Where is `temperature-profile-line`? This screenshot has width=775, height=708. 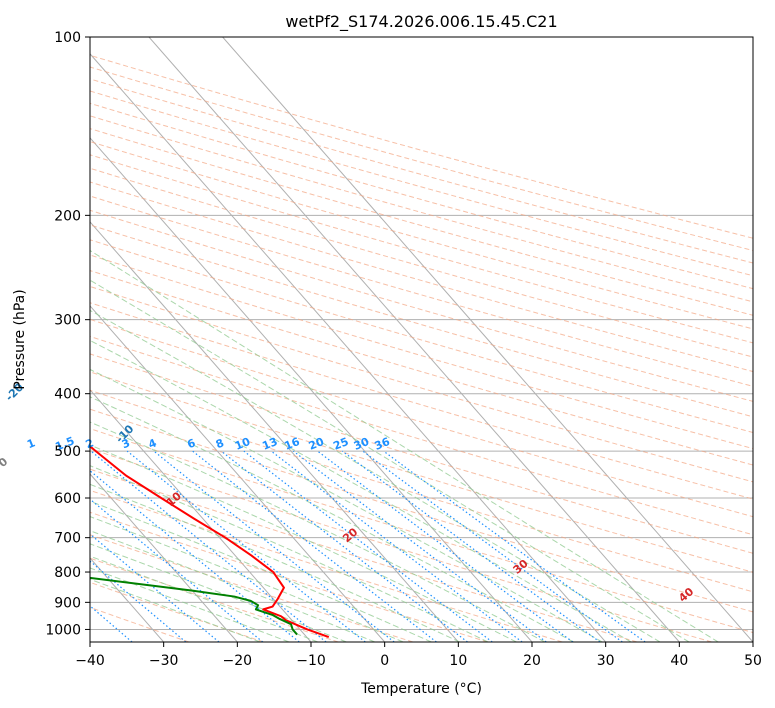 temperature-profile-line is located at coordinates (210, 541).